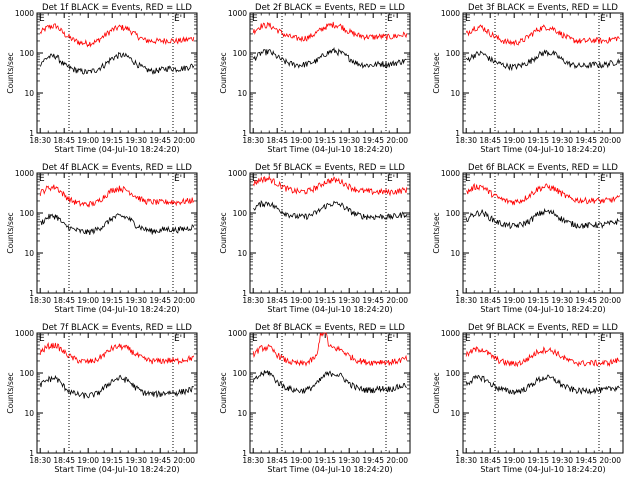 This screenshot has width=640, height=480. What do you see at coordinates (543, 168) in the screenshot?
I see `panel-title: Det 6f BLACK = Events, RED = LLD` at bounding box center [543, 168].